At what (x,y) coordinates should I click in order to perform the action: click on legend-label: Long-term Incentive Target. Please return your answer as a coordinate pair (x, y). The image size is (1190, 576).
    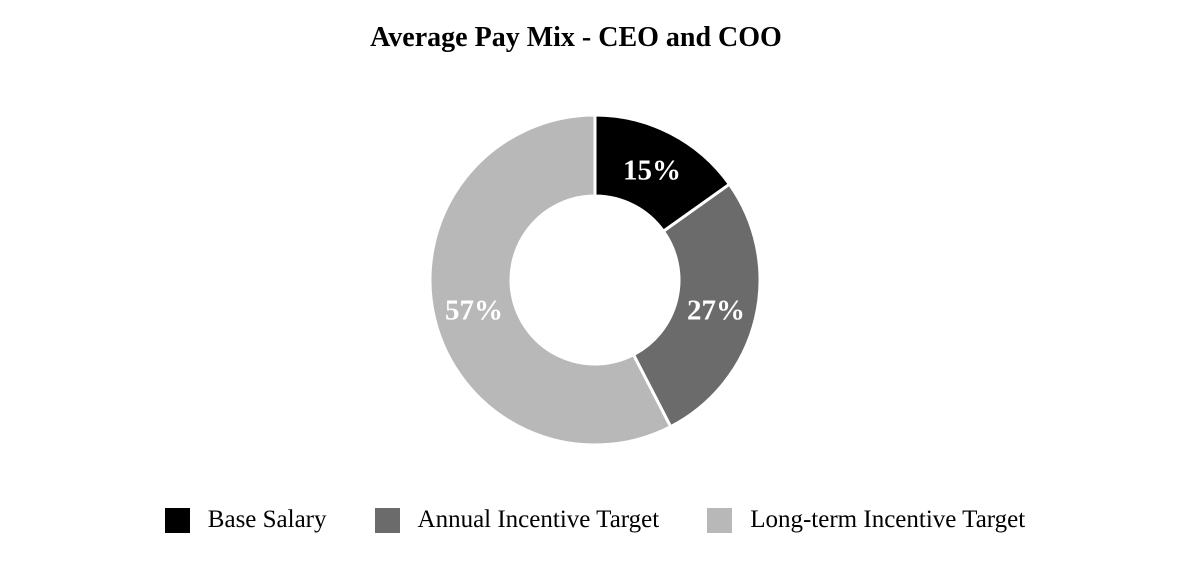
    Looking at the image, I should click on (888, 519).